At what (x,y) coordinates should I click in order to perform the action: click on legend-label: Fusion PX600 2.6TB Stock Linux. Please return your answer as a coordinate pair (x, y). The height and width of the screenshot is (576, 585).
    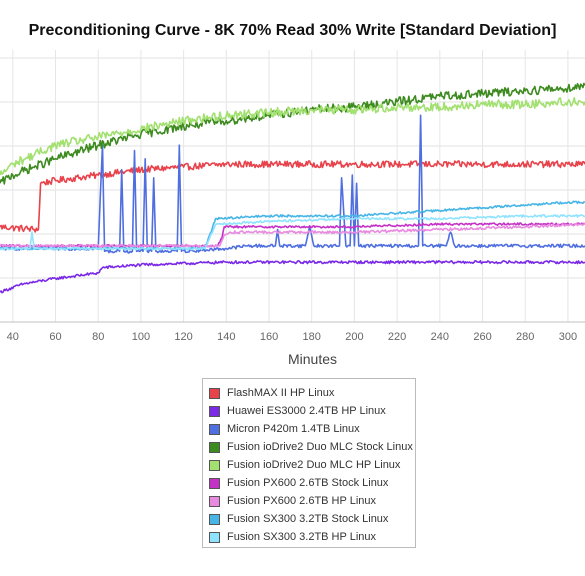
    Looking at the image, I should click on (308, 483).